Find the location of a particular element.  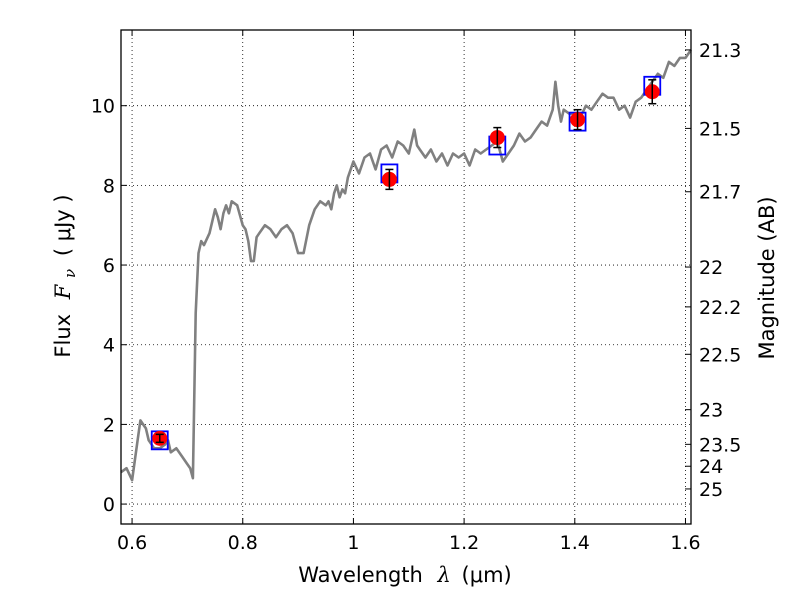

y-axis-title: Flux F ν ( μJy ) is located at coordinates (65, 275).